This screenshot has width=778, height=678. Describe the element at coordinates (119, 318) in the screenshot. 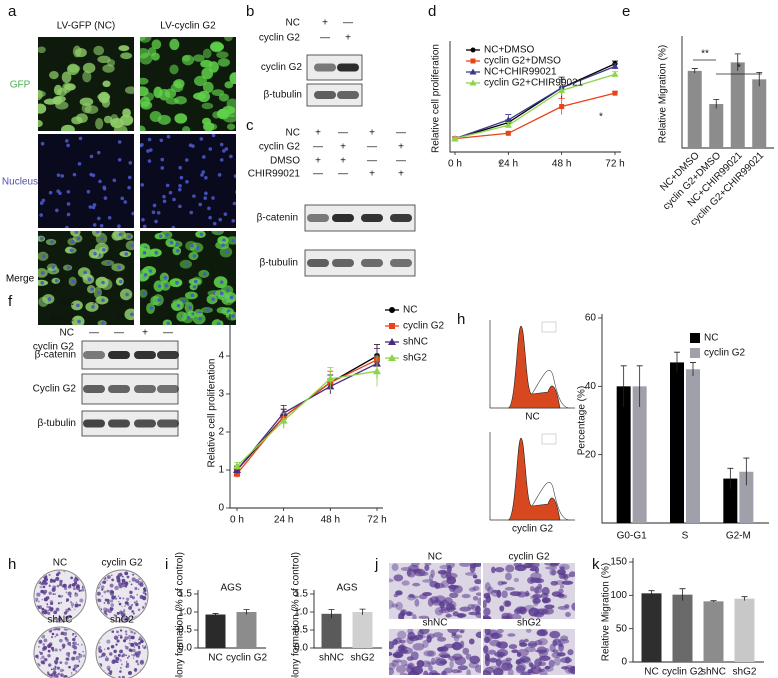

I see `condition-sign: +` at that location.